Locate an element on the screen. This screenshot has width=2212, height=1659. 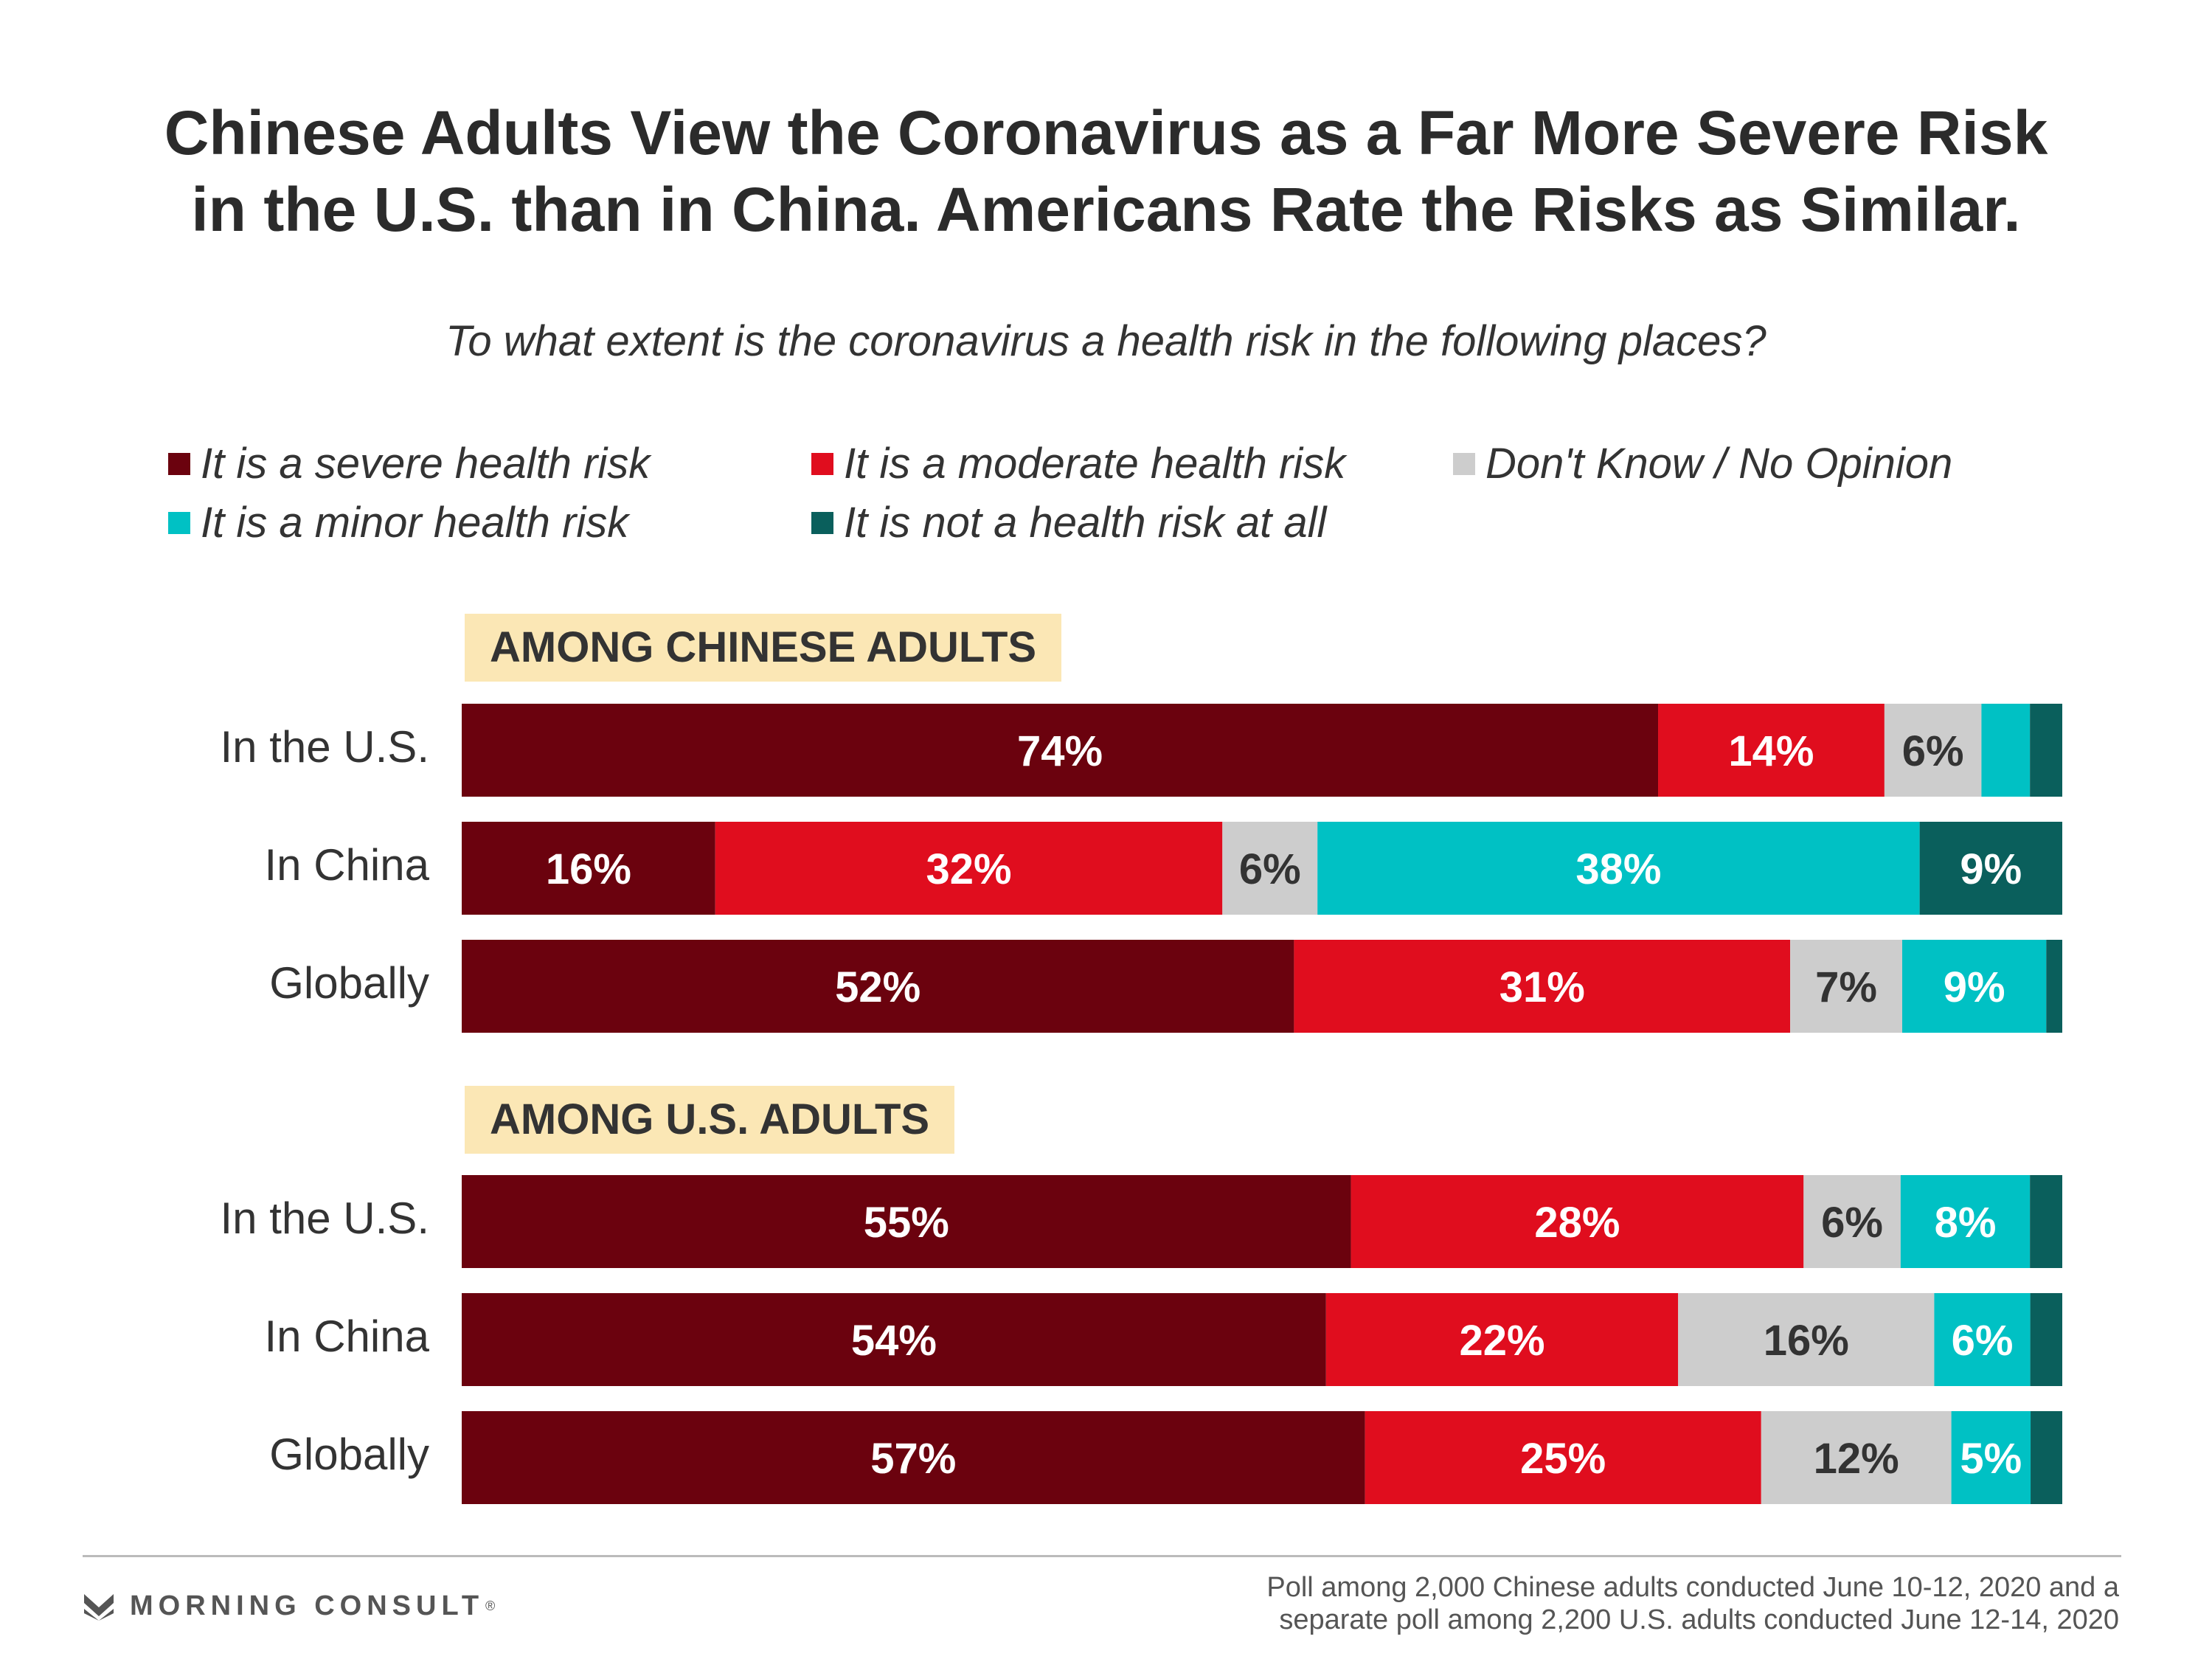
data-label: 57% is located at coordinates (913, 1459).